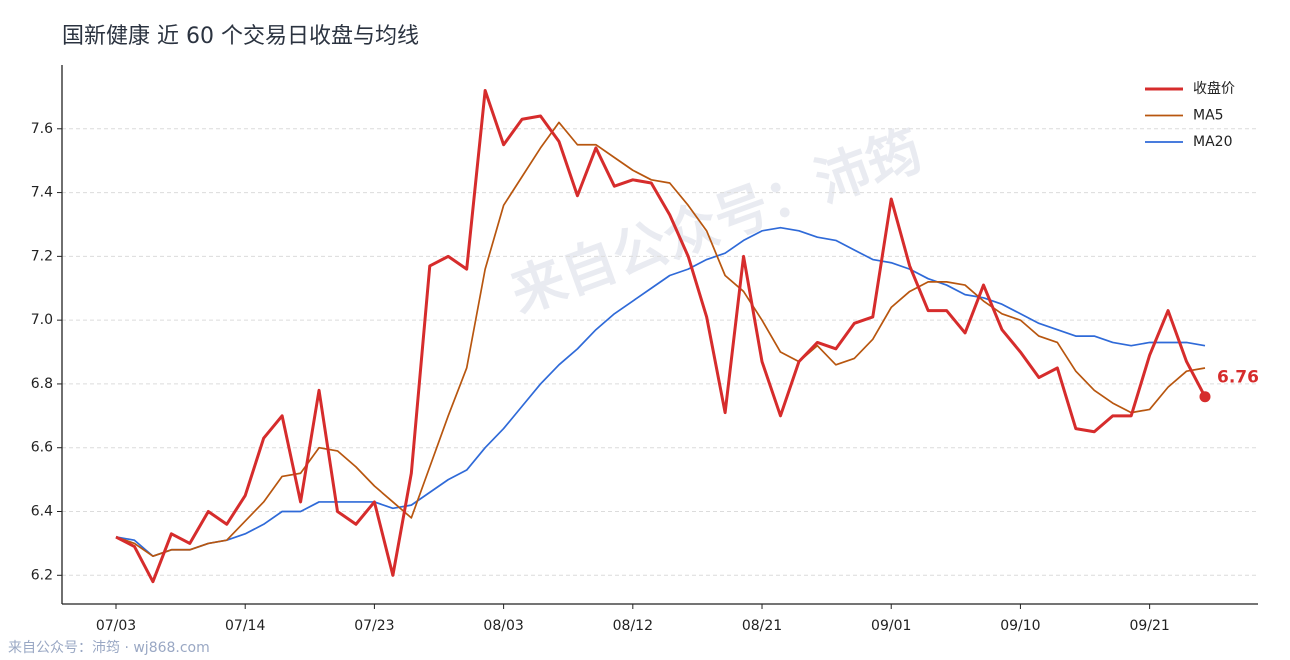 The height and width of the screenshot is (660, 1290). Describe the element at coordinates (1208, 116) in the screenshot. I see `legend-label: MA5` at that location.